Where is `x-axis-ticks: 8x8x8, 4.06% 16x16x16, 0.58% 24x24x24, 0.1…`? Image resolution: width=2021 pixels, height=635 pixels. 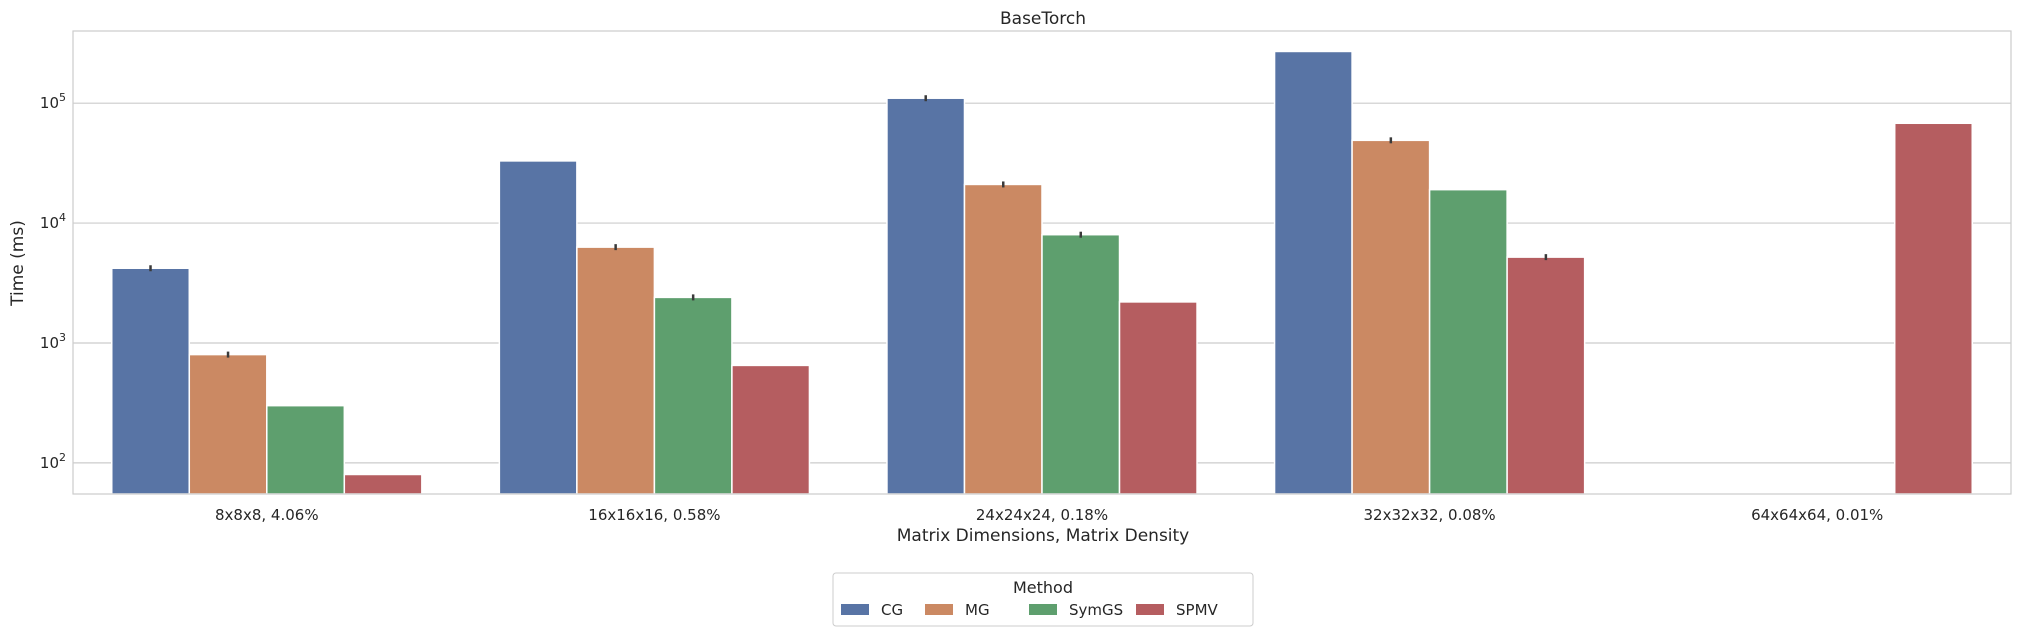
x-axis-ticks: 8x8x8, 4.06% 16x16x16, 0.58% 24x24x24, 0.1… is located at coordinates (1049, 515).